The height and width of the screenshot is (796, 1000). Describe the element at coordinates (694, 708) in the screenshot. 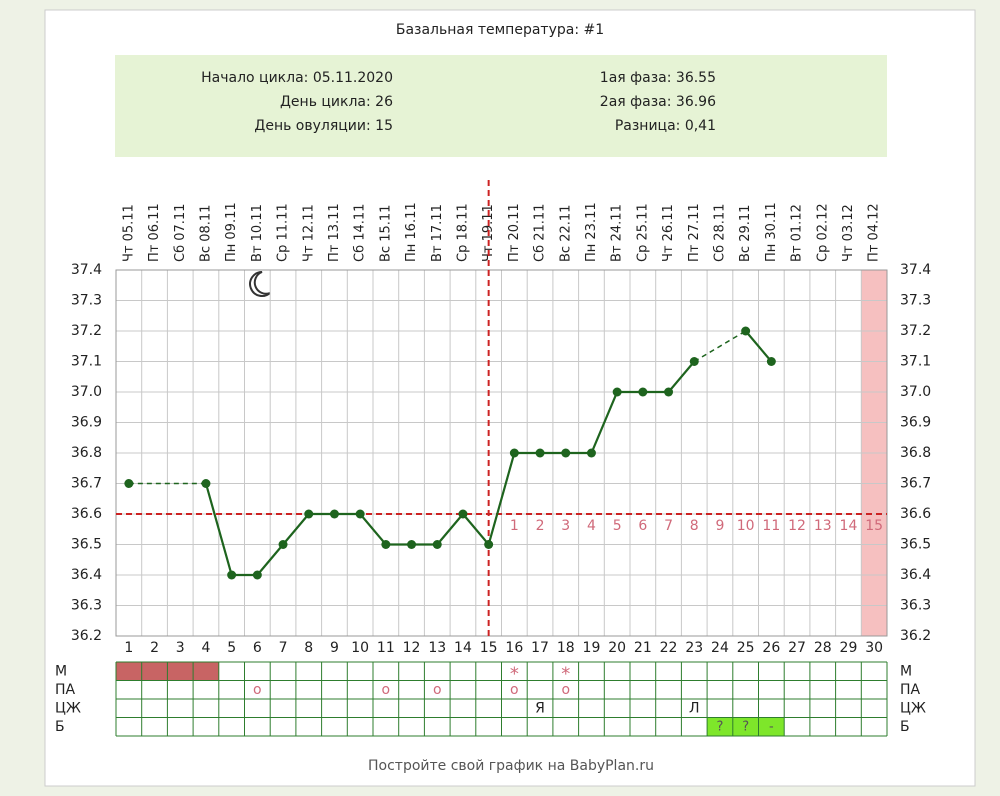

I see `table-entry: Л` at that location.